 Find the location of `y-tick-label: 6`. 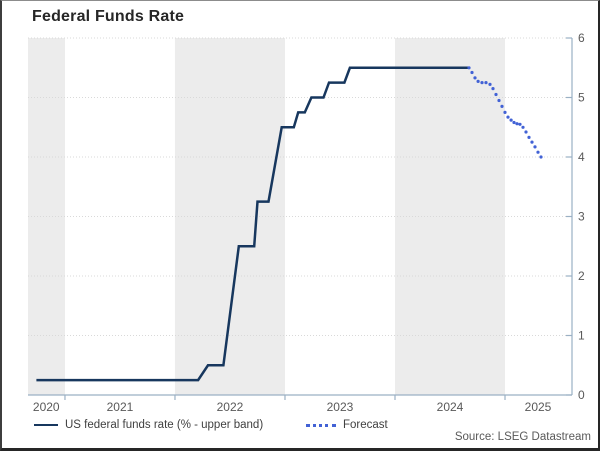

y-tick-label: 6 is located at coordinates (581, 38).